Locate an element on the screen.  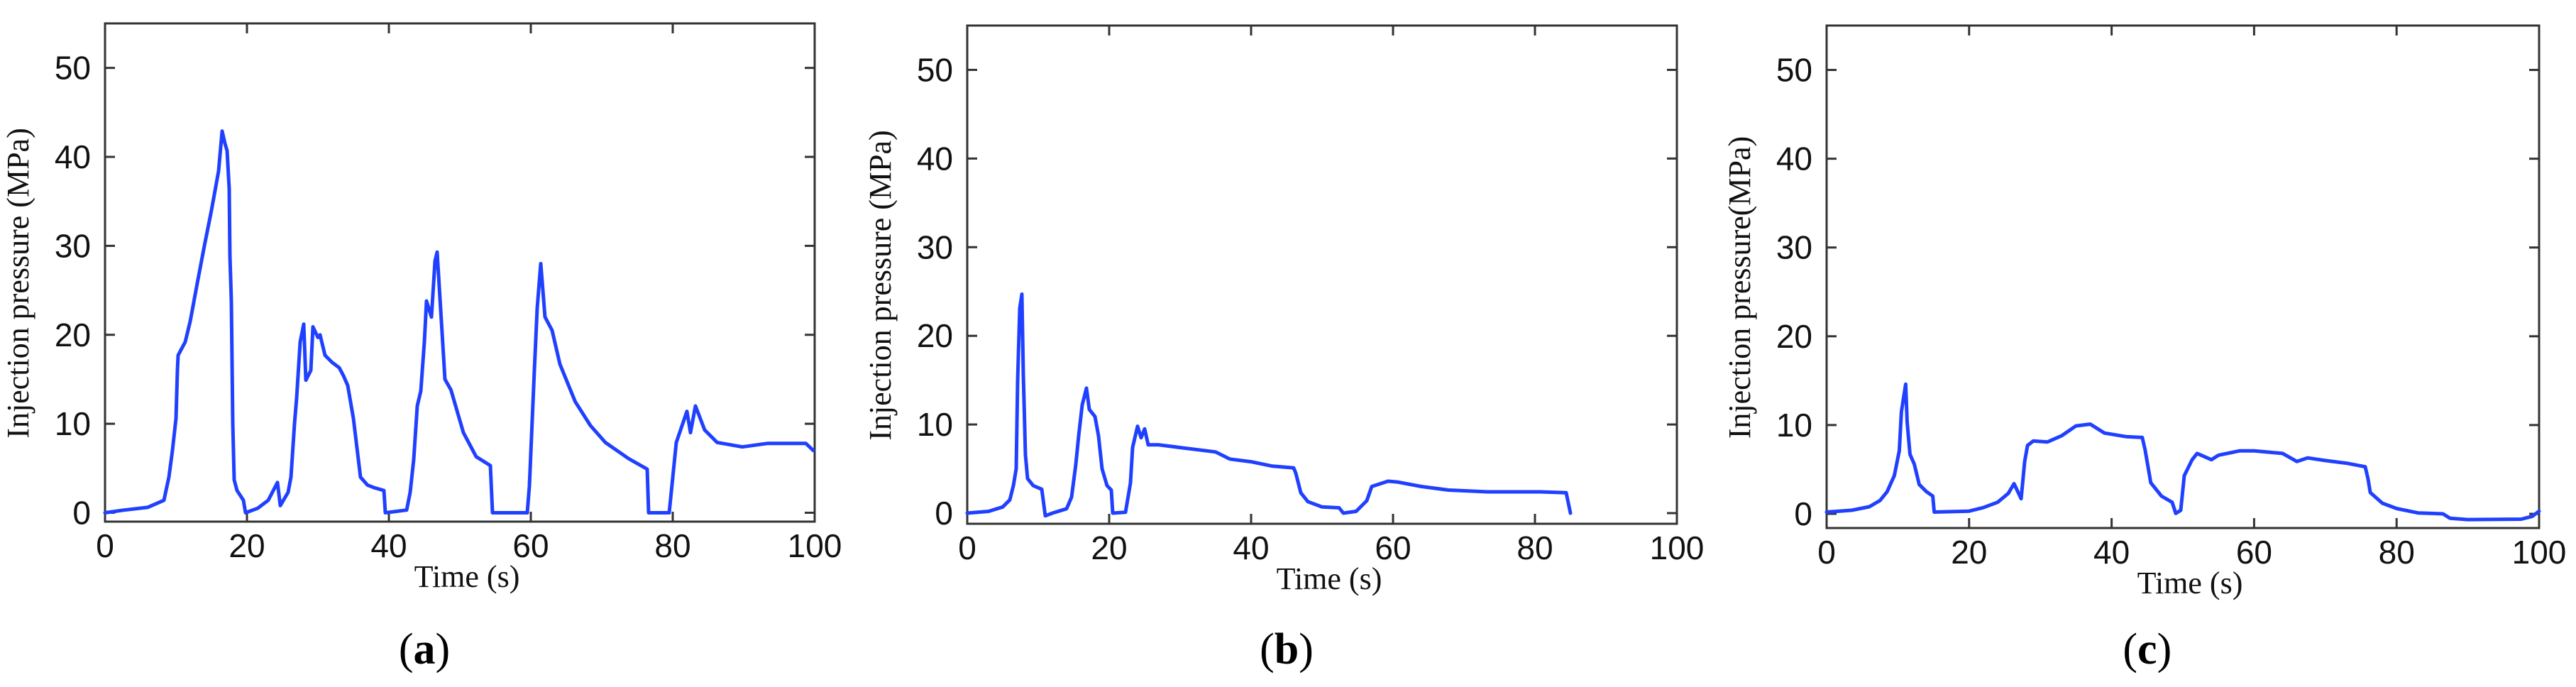
panel-label: (b) is located at coordinates (1287, 649).